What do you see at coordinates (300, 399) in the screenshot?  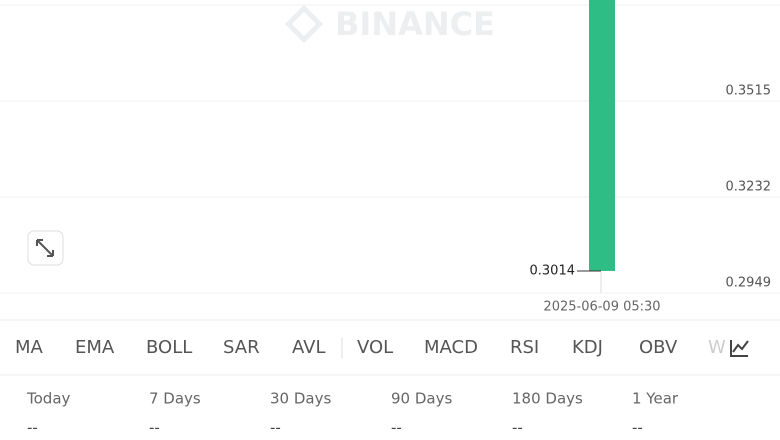 I see `period-label: 30 Days` at bounding box center [300, 399].